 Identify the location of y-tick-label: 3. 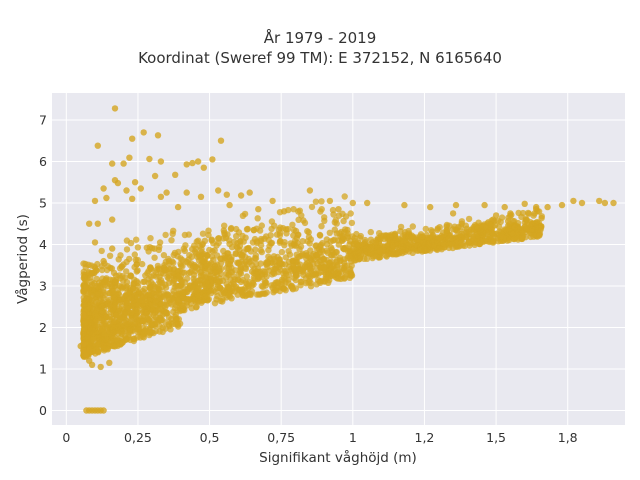
(43, 285).